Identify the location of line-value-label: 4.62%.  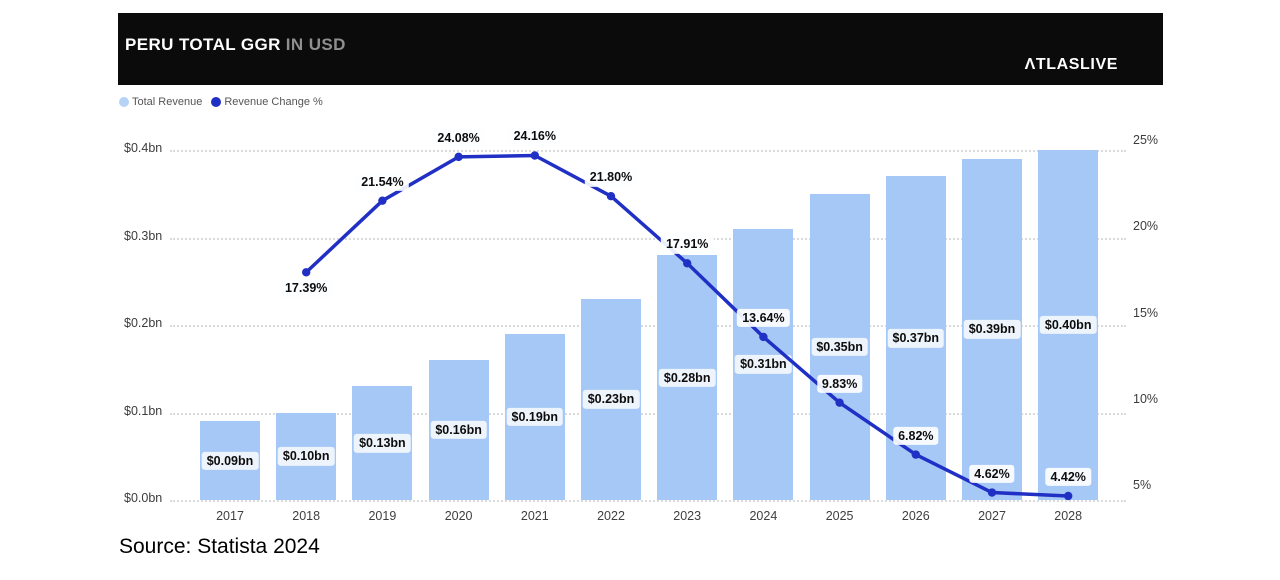
(992, 473).